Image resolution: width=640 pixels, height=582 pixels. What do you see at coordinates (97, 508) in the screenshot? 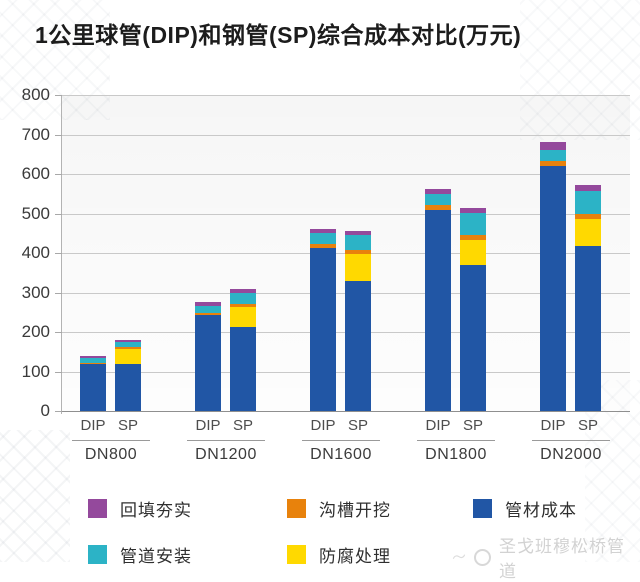
I see `legend-swatch-backfill` at bounding box center [97, 508].